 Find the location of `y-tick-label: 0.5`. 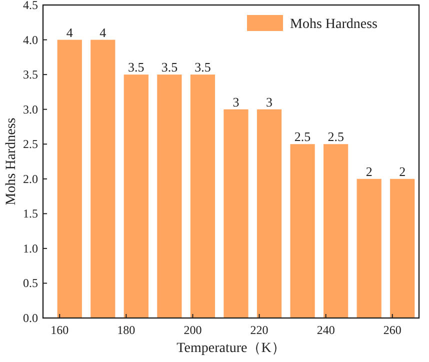

y-tick-label: 0.5 is located at coordinates (30, 283).